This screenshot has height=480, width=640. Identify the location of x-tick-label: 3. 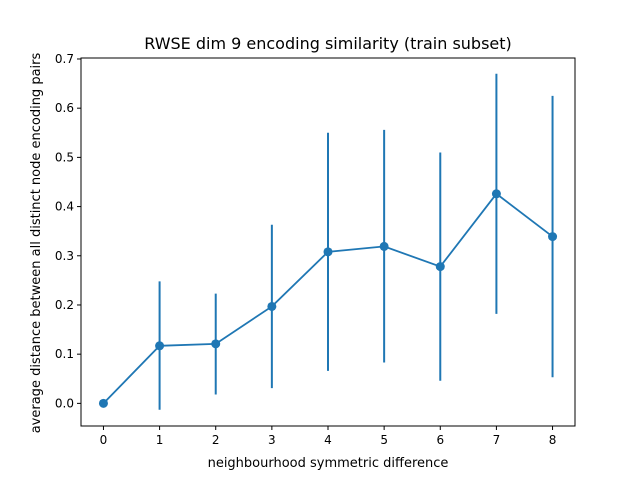
(272, 440).